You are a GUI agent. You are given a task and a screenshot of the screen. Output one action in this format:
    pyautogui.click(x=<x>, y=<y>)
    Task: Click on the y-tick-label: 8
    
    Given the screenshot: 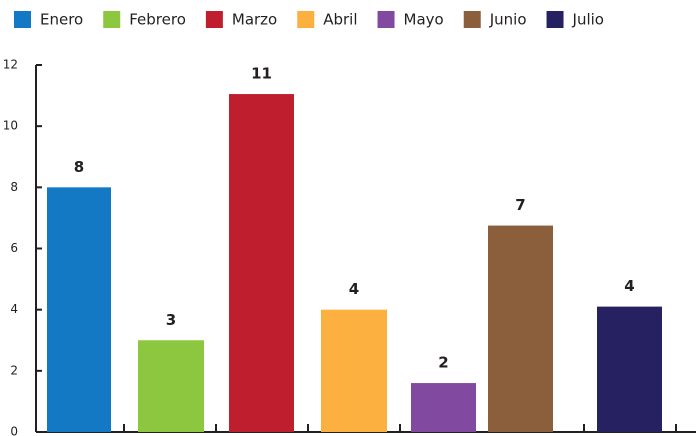 What is the action you would take?
    pyautogui.click(x=14, y=187)
    